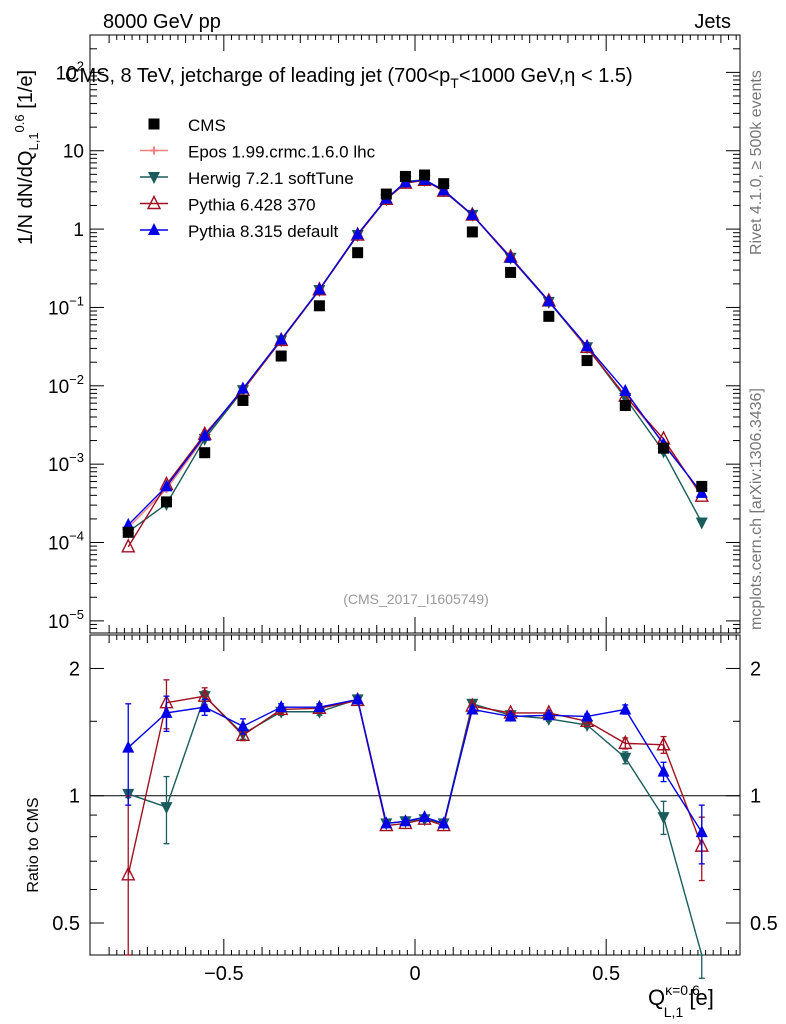 The image size is (786, 1024). I want to click on ratio-y-axis-label: Ratio to CMS, so click(33, 844).